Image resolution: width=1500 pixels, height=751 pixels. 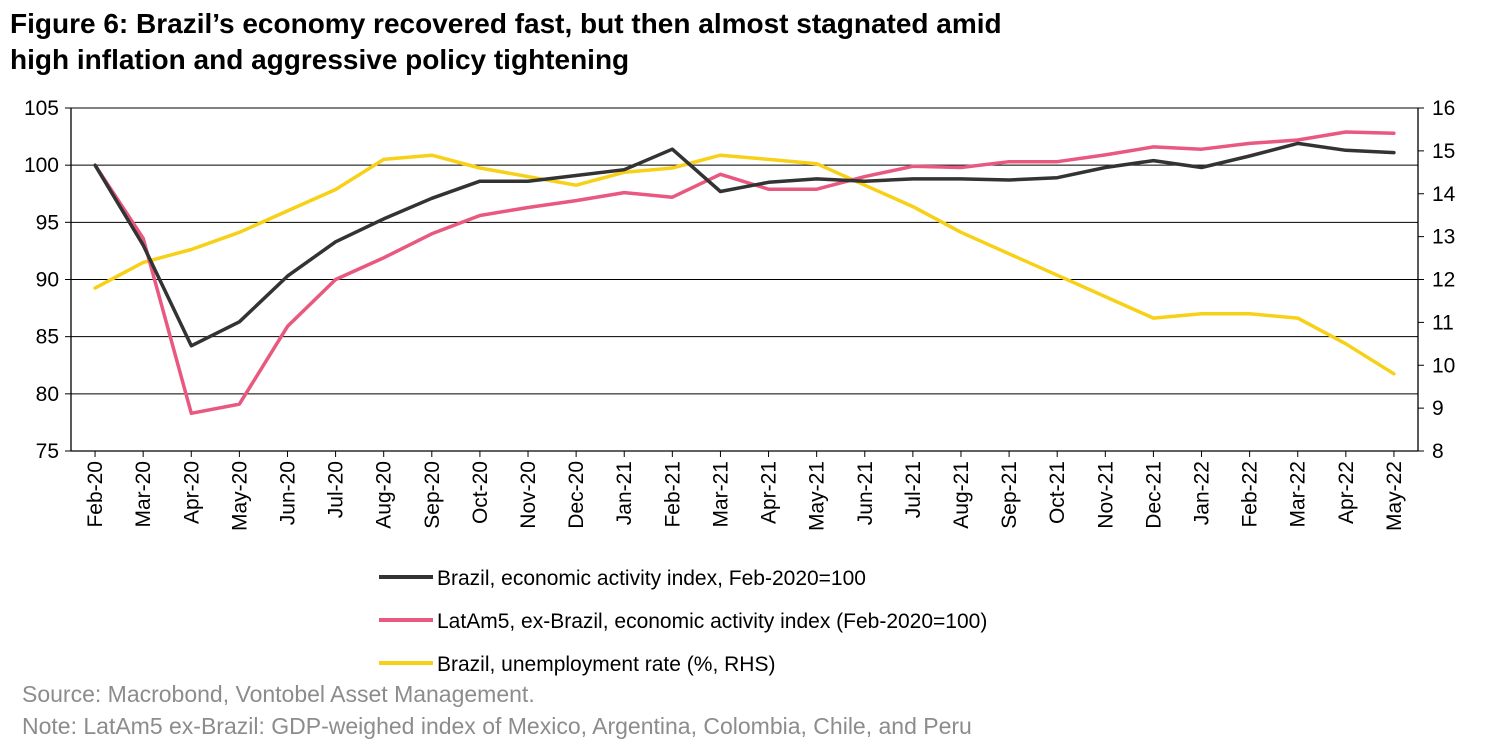 I want to click on x-tick-label: May-22, so click(x=1394, y=496).